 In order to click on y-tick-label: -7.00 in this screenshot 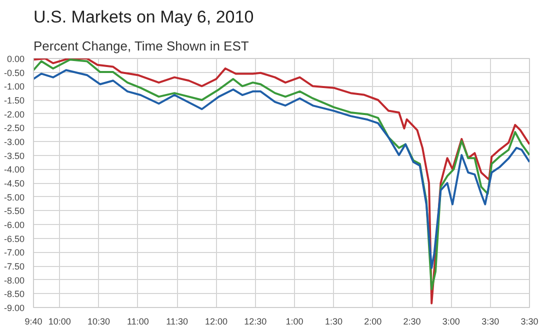, I will do `click(14, 253)`.